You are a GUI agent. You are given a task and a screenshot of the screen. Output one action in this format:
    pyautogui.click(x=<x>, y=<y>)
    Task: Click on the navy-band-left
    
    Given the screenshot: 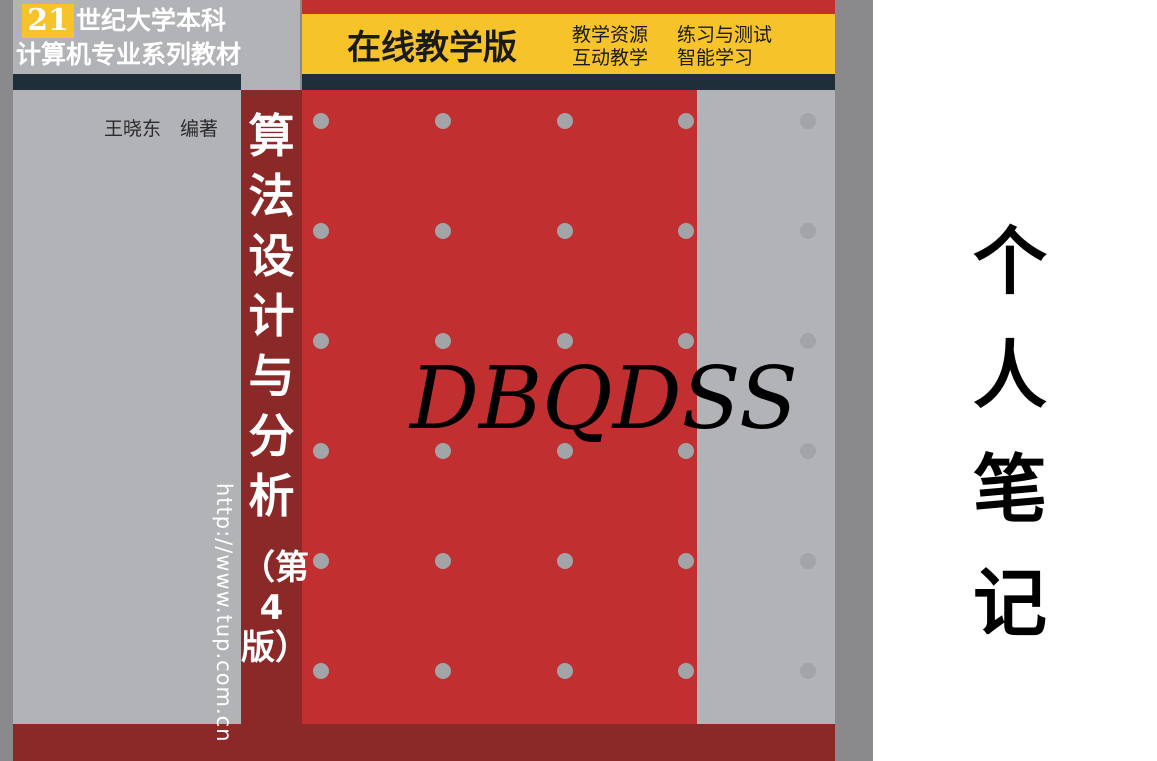 What is the action you would take?
    pyautogui.click(x=127, y=82)
    